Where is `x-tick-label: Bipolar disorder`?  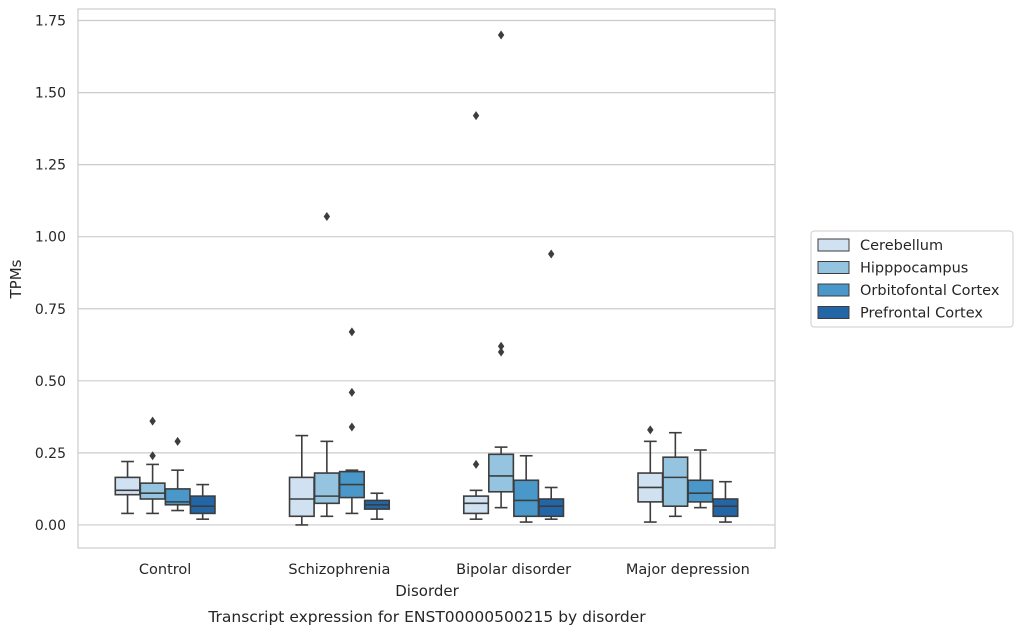 x-tick-label: Bipolar disorder is located at coordinates (513, 570).